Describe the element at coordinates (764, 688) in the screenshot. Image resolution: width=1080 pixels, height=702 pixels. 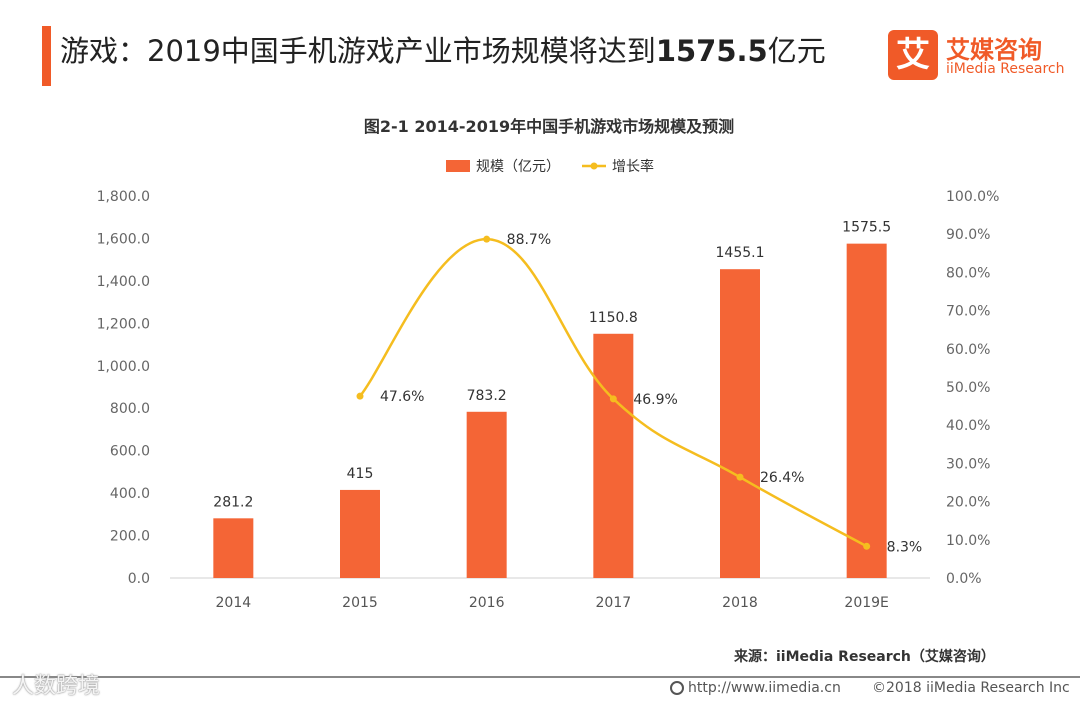
I see `footer-url-text: http://www.iimedia.cn` at that location.